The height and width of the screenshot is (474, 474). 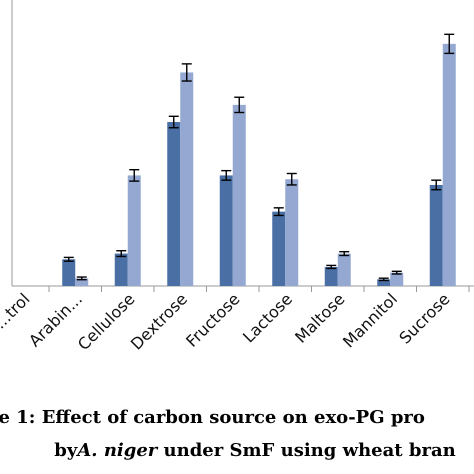 What do you see at coordinates (267, 317) in the screenshot?
I see `x-tick-label-lactose: Lactose` at bounding box center [267, 317].